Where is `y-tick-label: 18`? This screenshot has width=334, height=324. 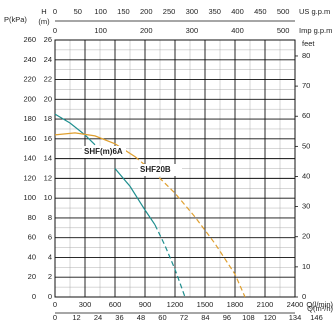
y-tick-label: 18 is located at coordinates (48, 118).